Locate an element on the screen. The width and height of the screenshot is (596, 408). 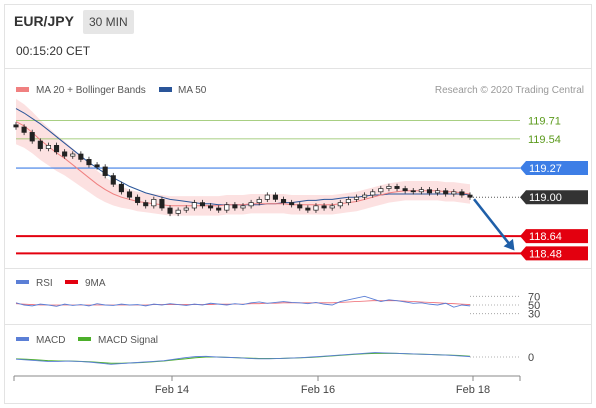
ma50-legend-swatch is located at coordinates (165, 89).